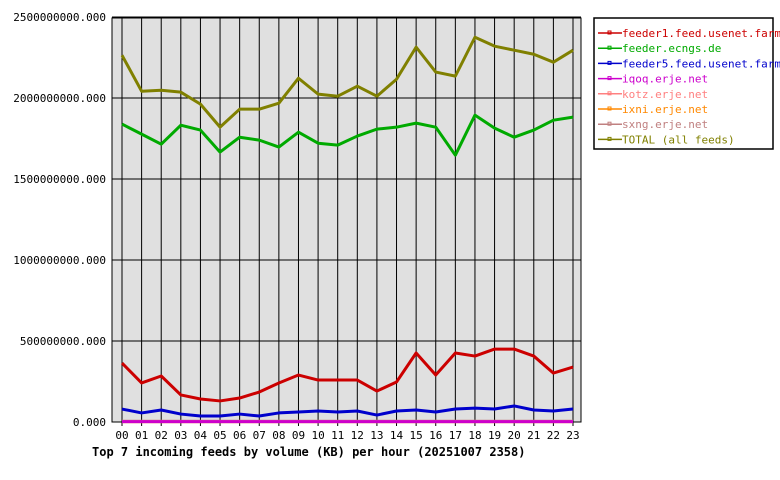 This screenshot has height=480, width=780. I want to click on x-tick-label: 00, so click(121, 435).